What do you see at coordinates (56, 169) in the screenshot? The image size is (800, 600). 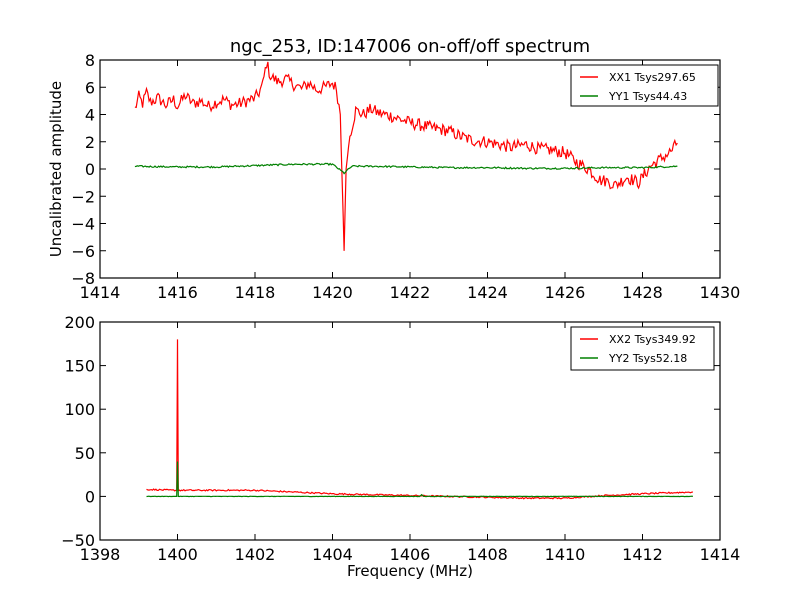 I see `y-axis-label: Uncalibrated amplitude` at bounding box center [56, 169].